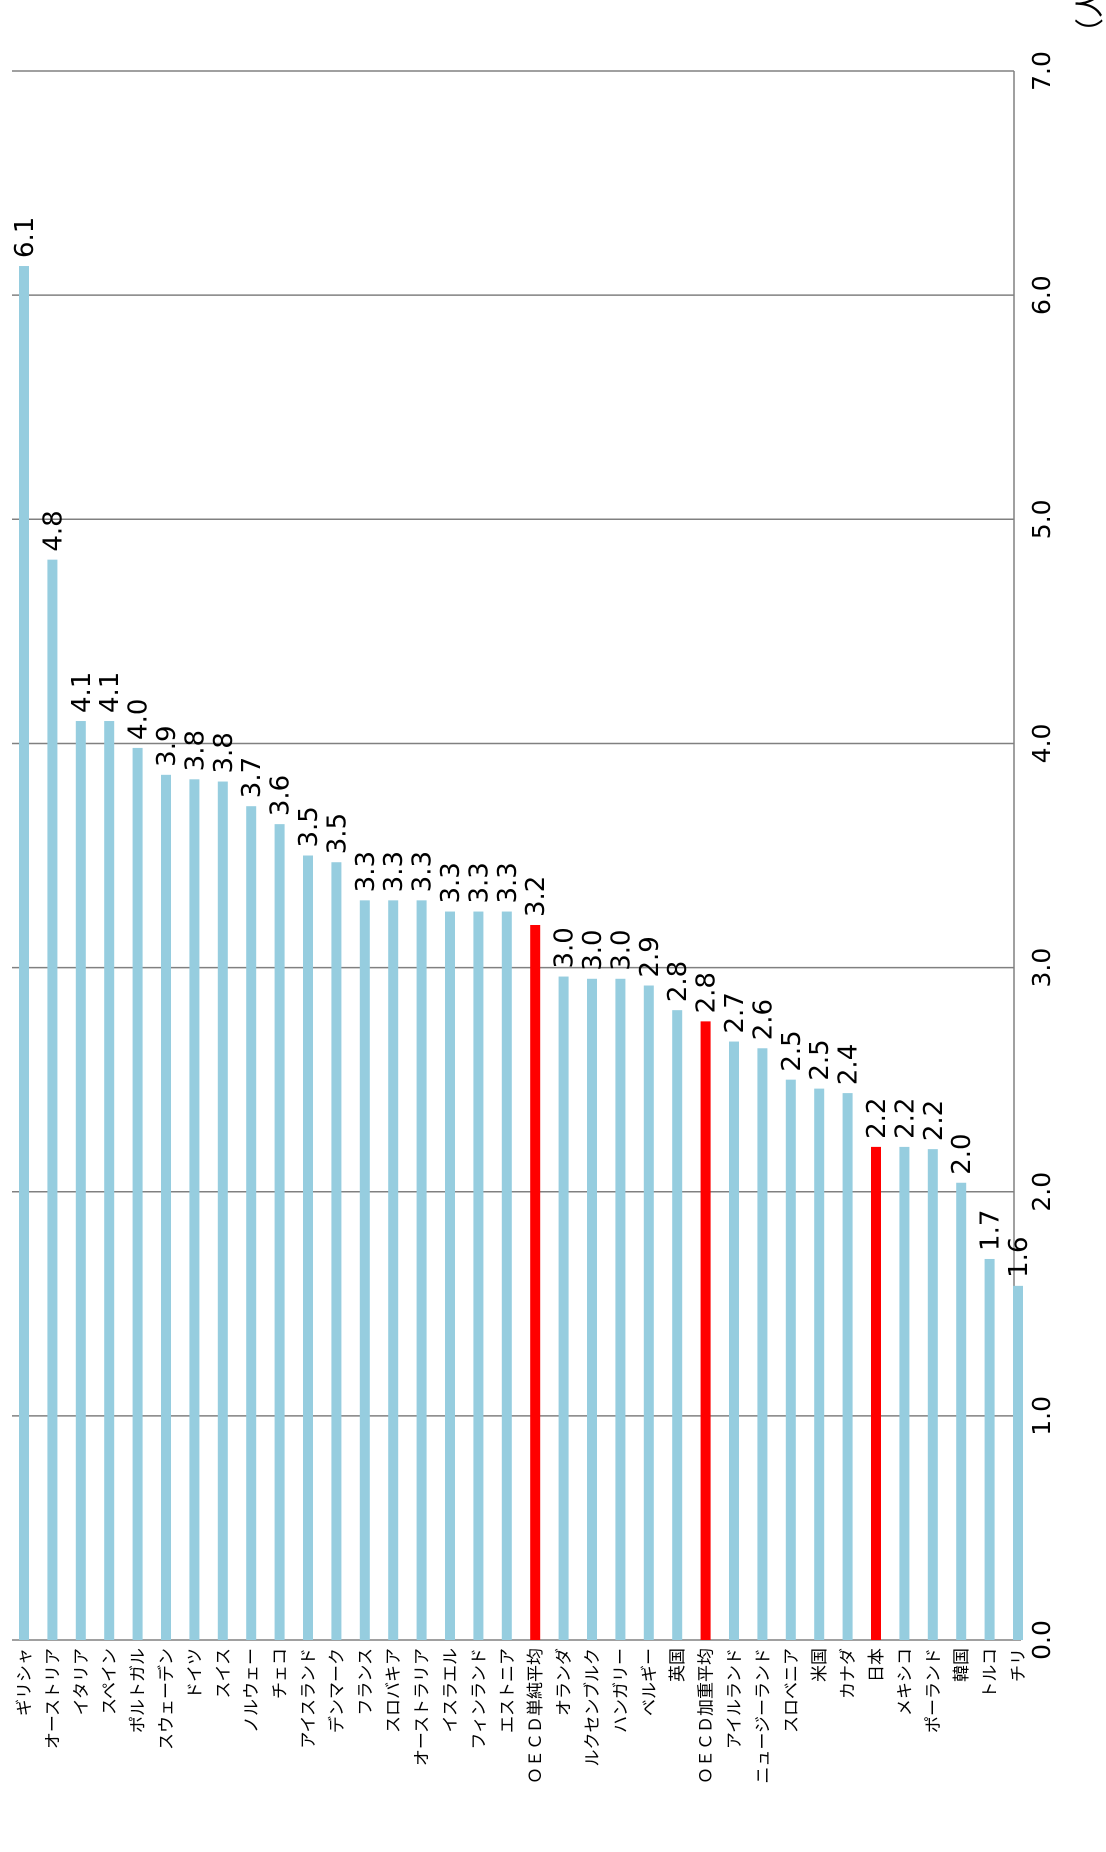  Describe the element at coordinates (366, 1682) in the screenshot. I see `category-label: フランス` at that location.